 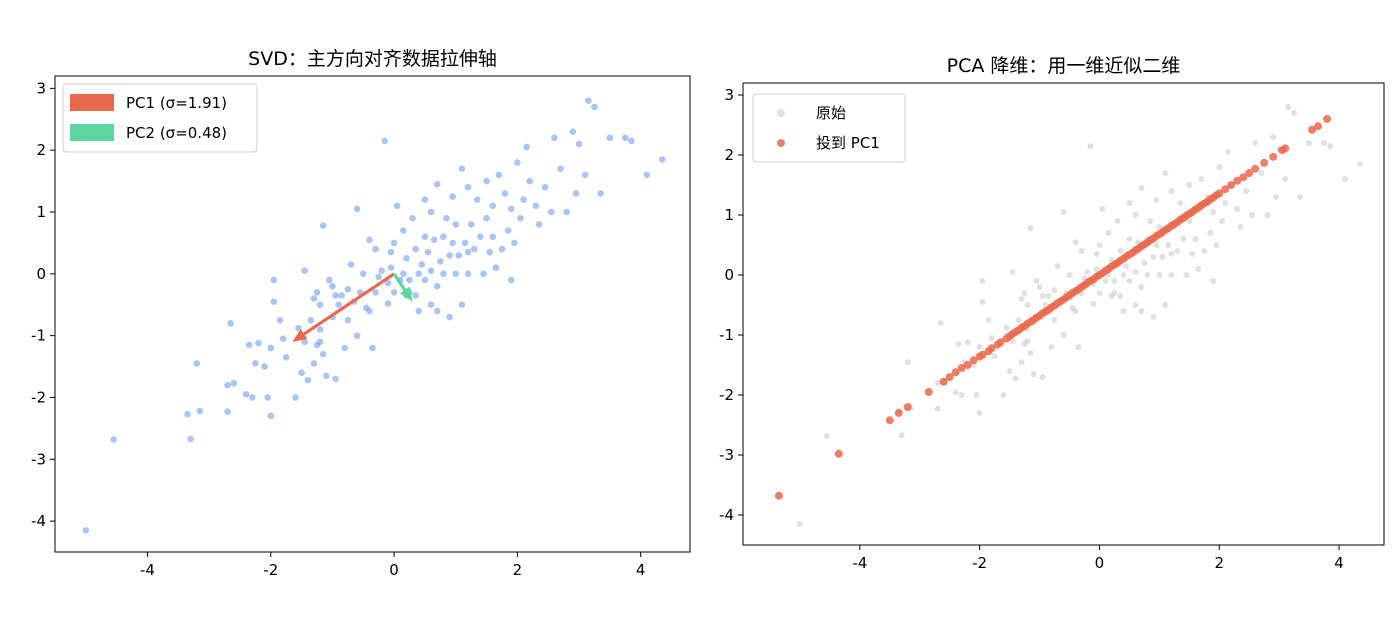 I want to click on y-tick-label: -2, so click(x=38, y=397).